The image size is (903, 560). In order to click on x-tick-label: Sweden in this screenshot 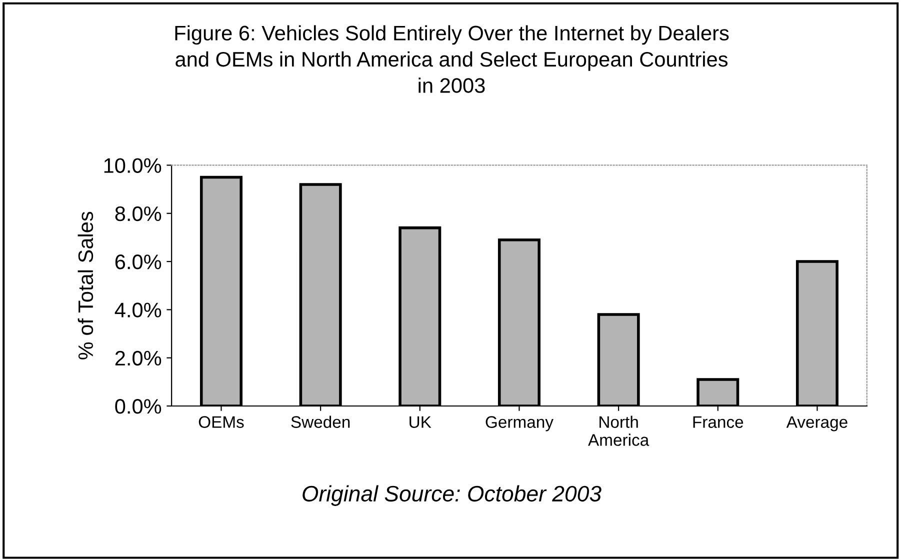, I will do `click(320, 422)`.